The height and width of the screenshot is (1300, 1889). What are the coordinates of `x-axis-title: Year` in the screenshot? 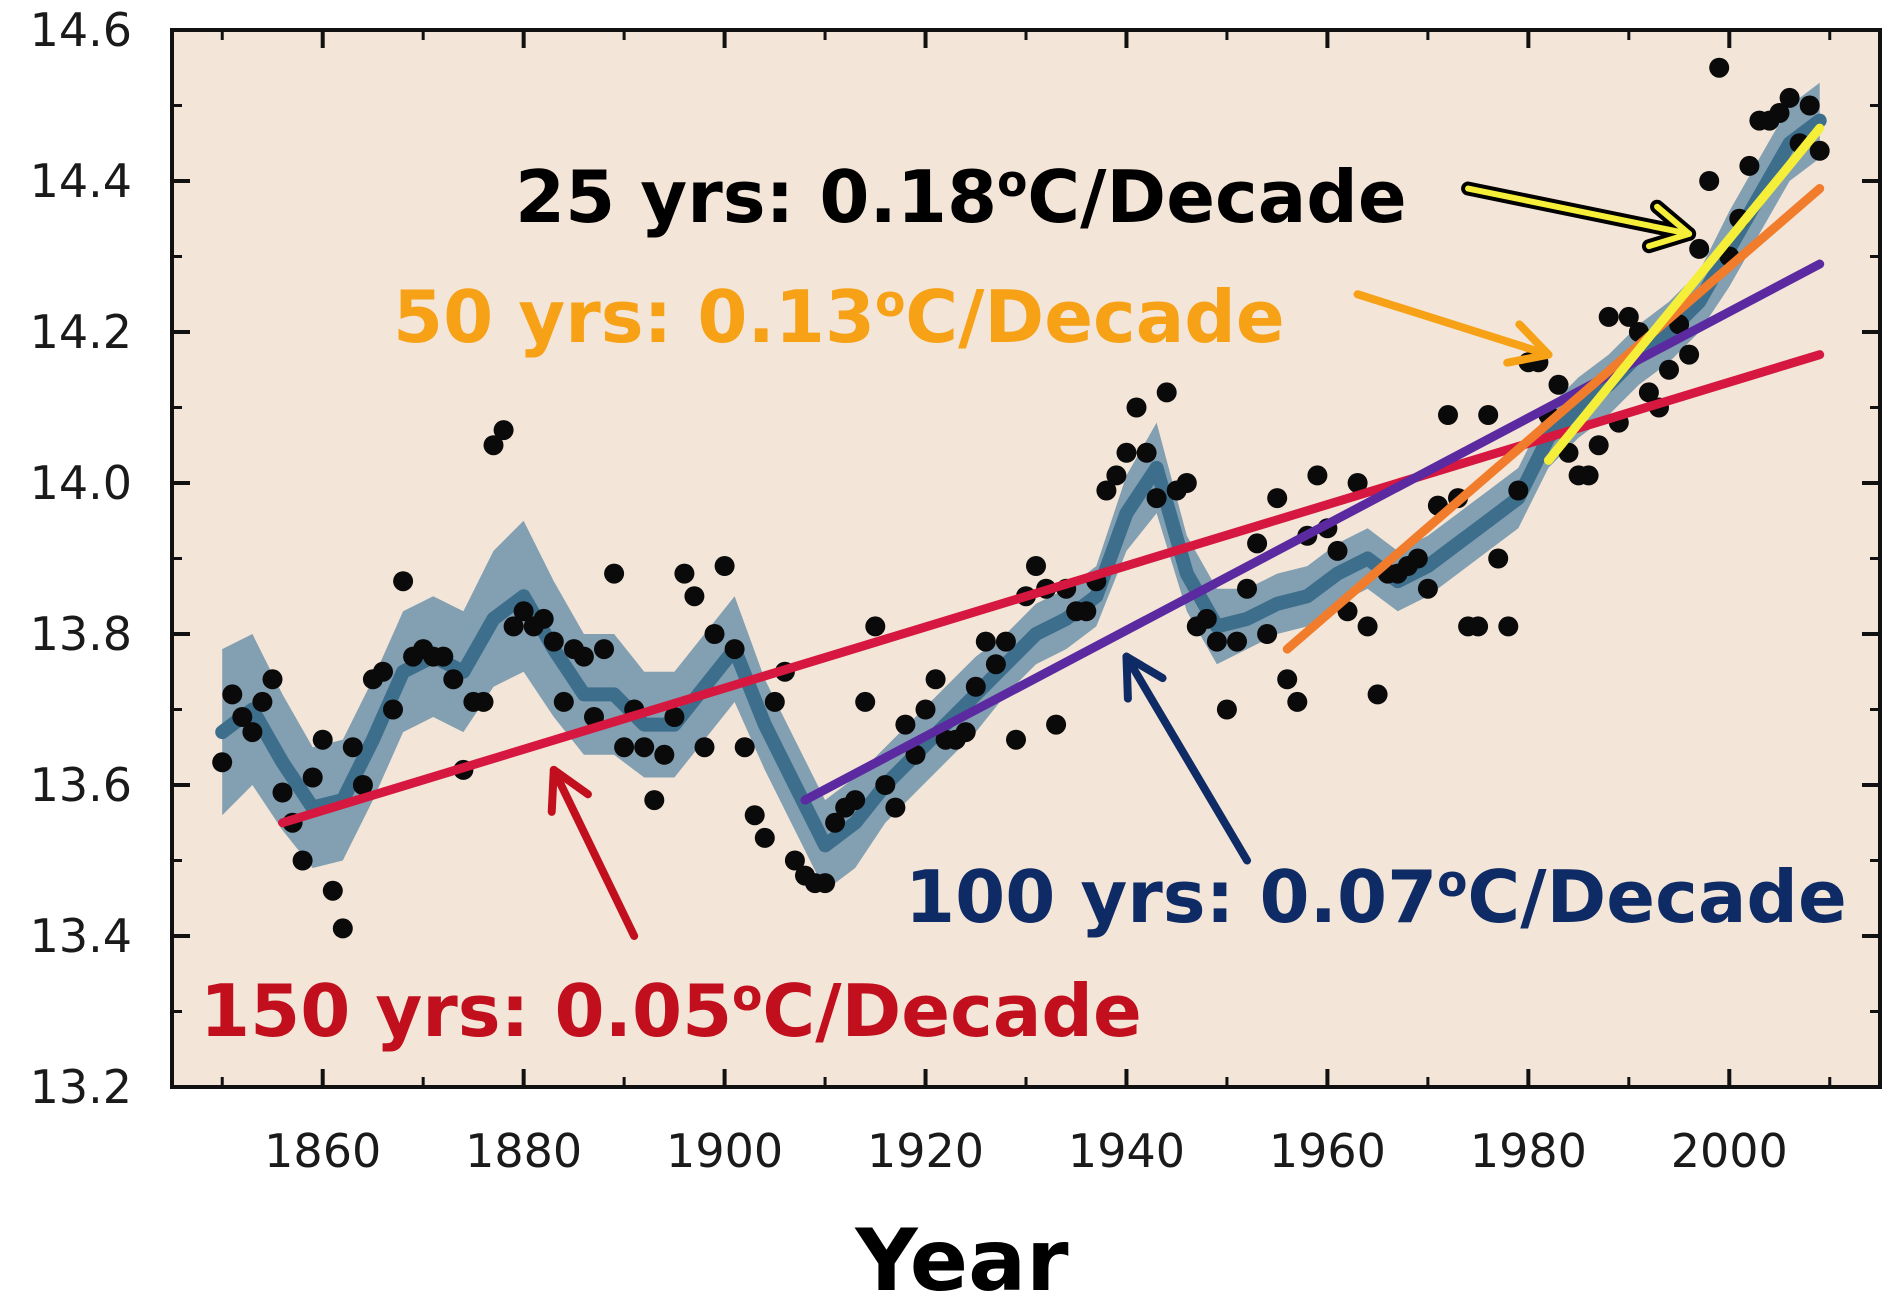 It's located at (961, 1255).